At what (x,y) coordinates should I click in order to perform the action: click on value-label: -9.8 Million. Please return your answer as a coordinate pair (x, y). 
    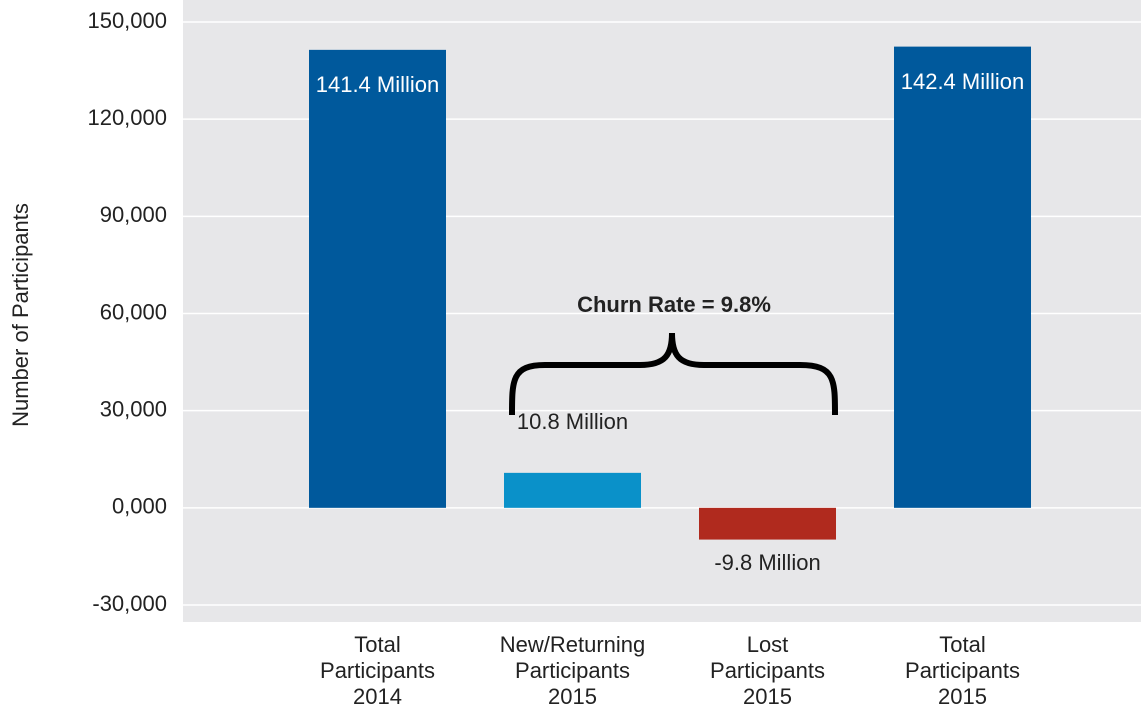
    Looking at the image, I should click on (767, 562).